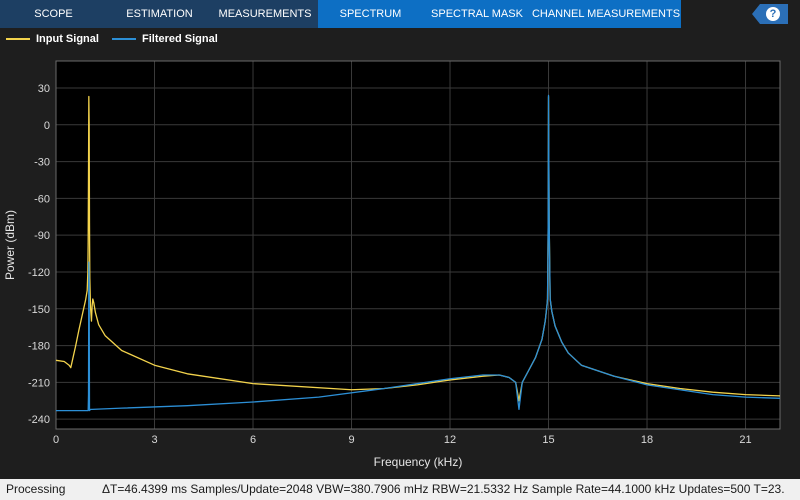 The image size is (800, 500). What do you see at coordinates (56, 440) in the screenshot?
I see `x-tick-label: 0` at bounding box center [56, 440].